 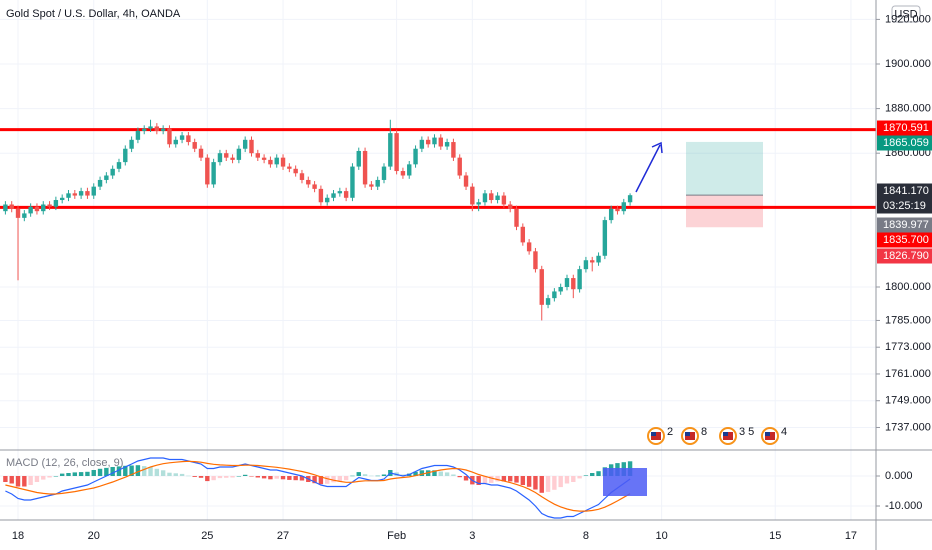 What do you see at coordinates (662, 536) in the screenshot?
I see `x-tick-label: 10` at bounding box center [662, 536].